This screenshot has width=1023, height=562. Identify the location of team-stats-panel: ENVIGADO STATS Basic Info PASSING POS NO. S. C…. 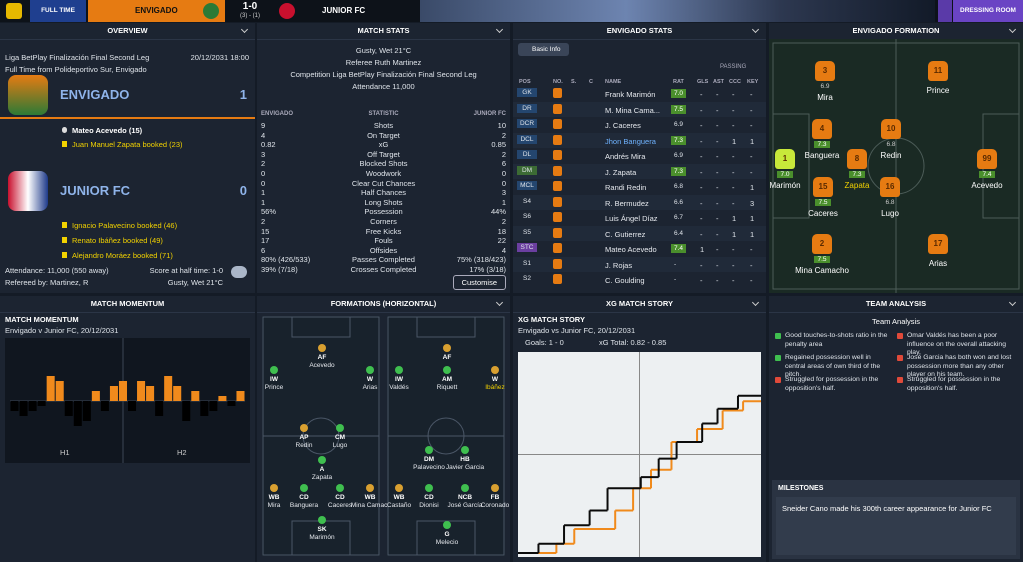
(639, 158).